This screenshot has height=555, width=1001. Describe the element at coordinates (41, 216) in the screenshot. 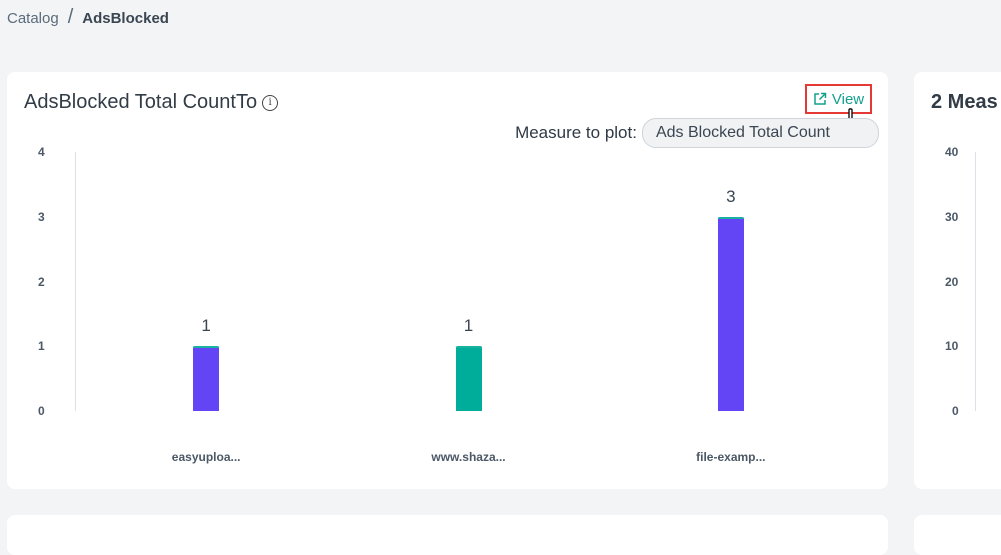

I see `y-tick-label: 3` at that location.